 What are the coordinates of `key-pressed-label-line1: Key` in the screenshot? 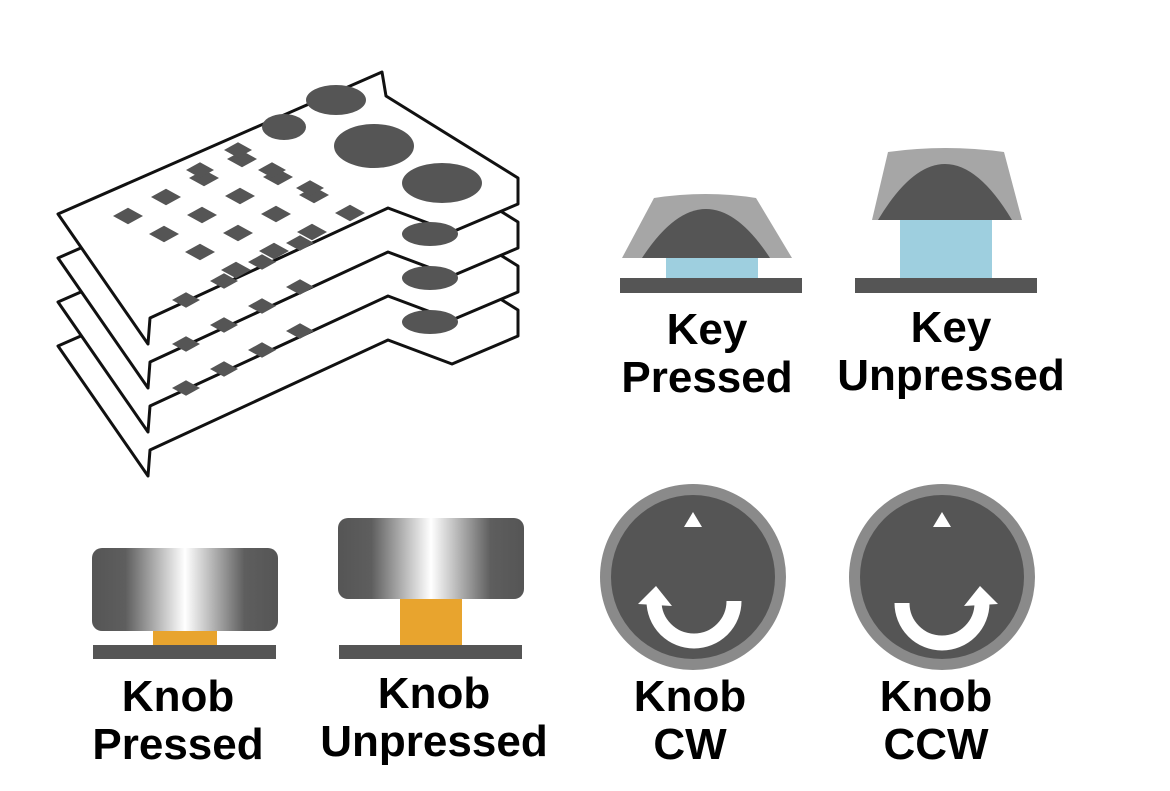 It's located at (707, 329).